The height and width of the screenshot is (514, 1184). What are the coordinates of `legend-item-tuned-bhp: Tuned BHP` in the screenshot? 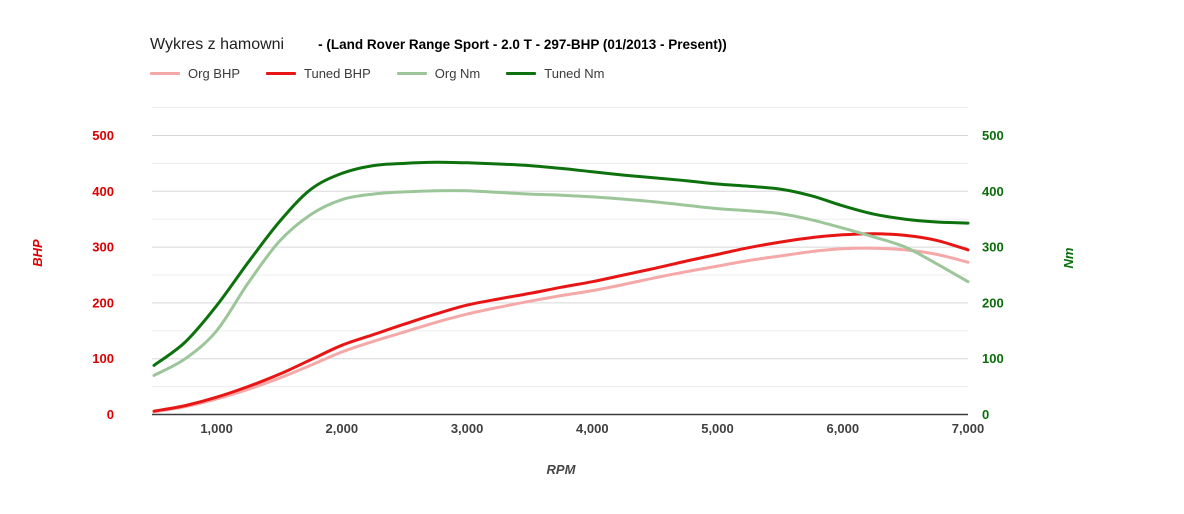 It's located at (318, 73).